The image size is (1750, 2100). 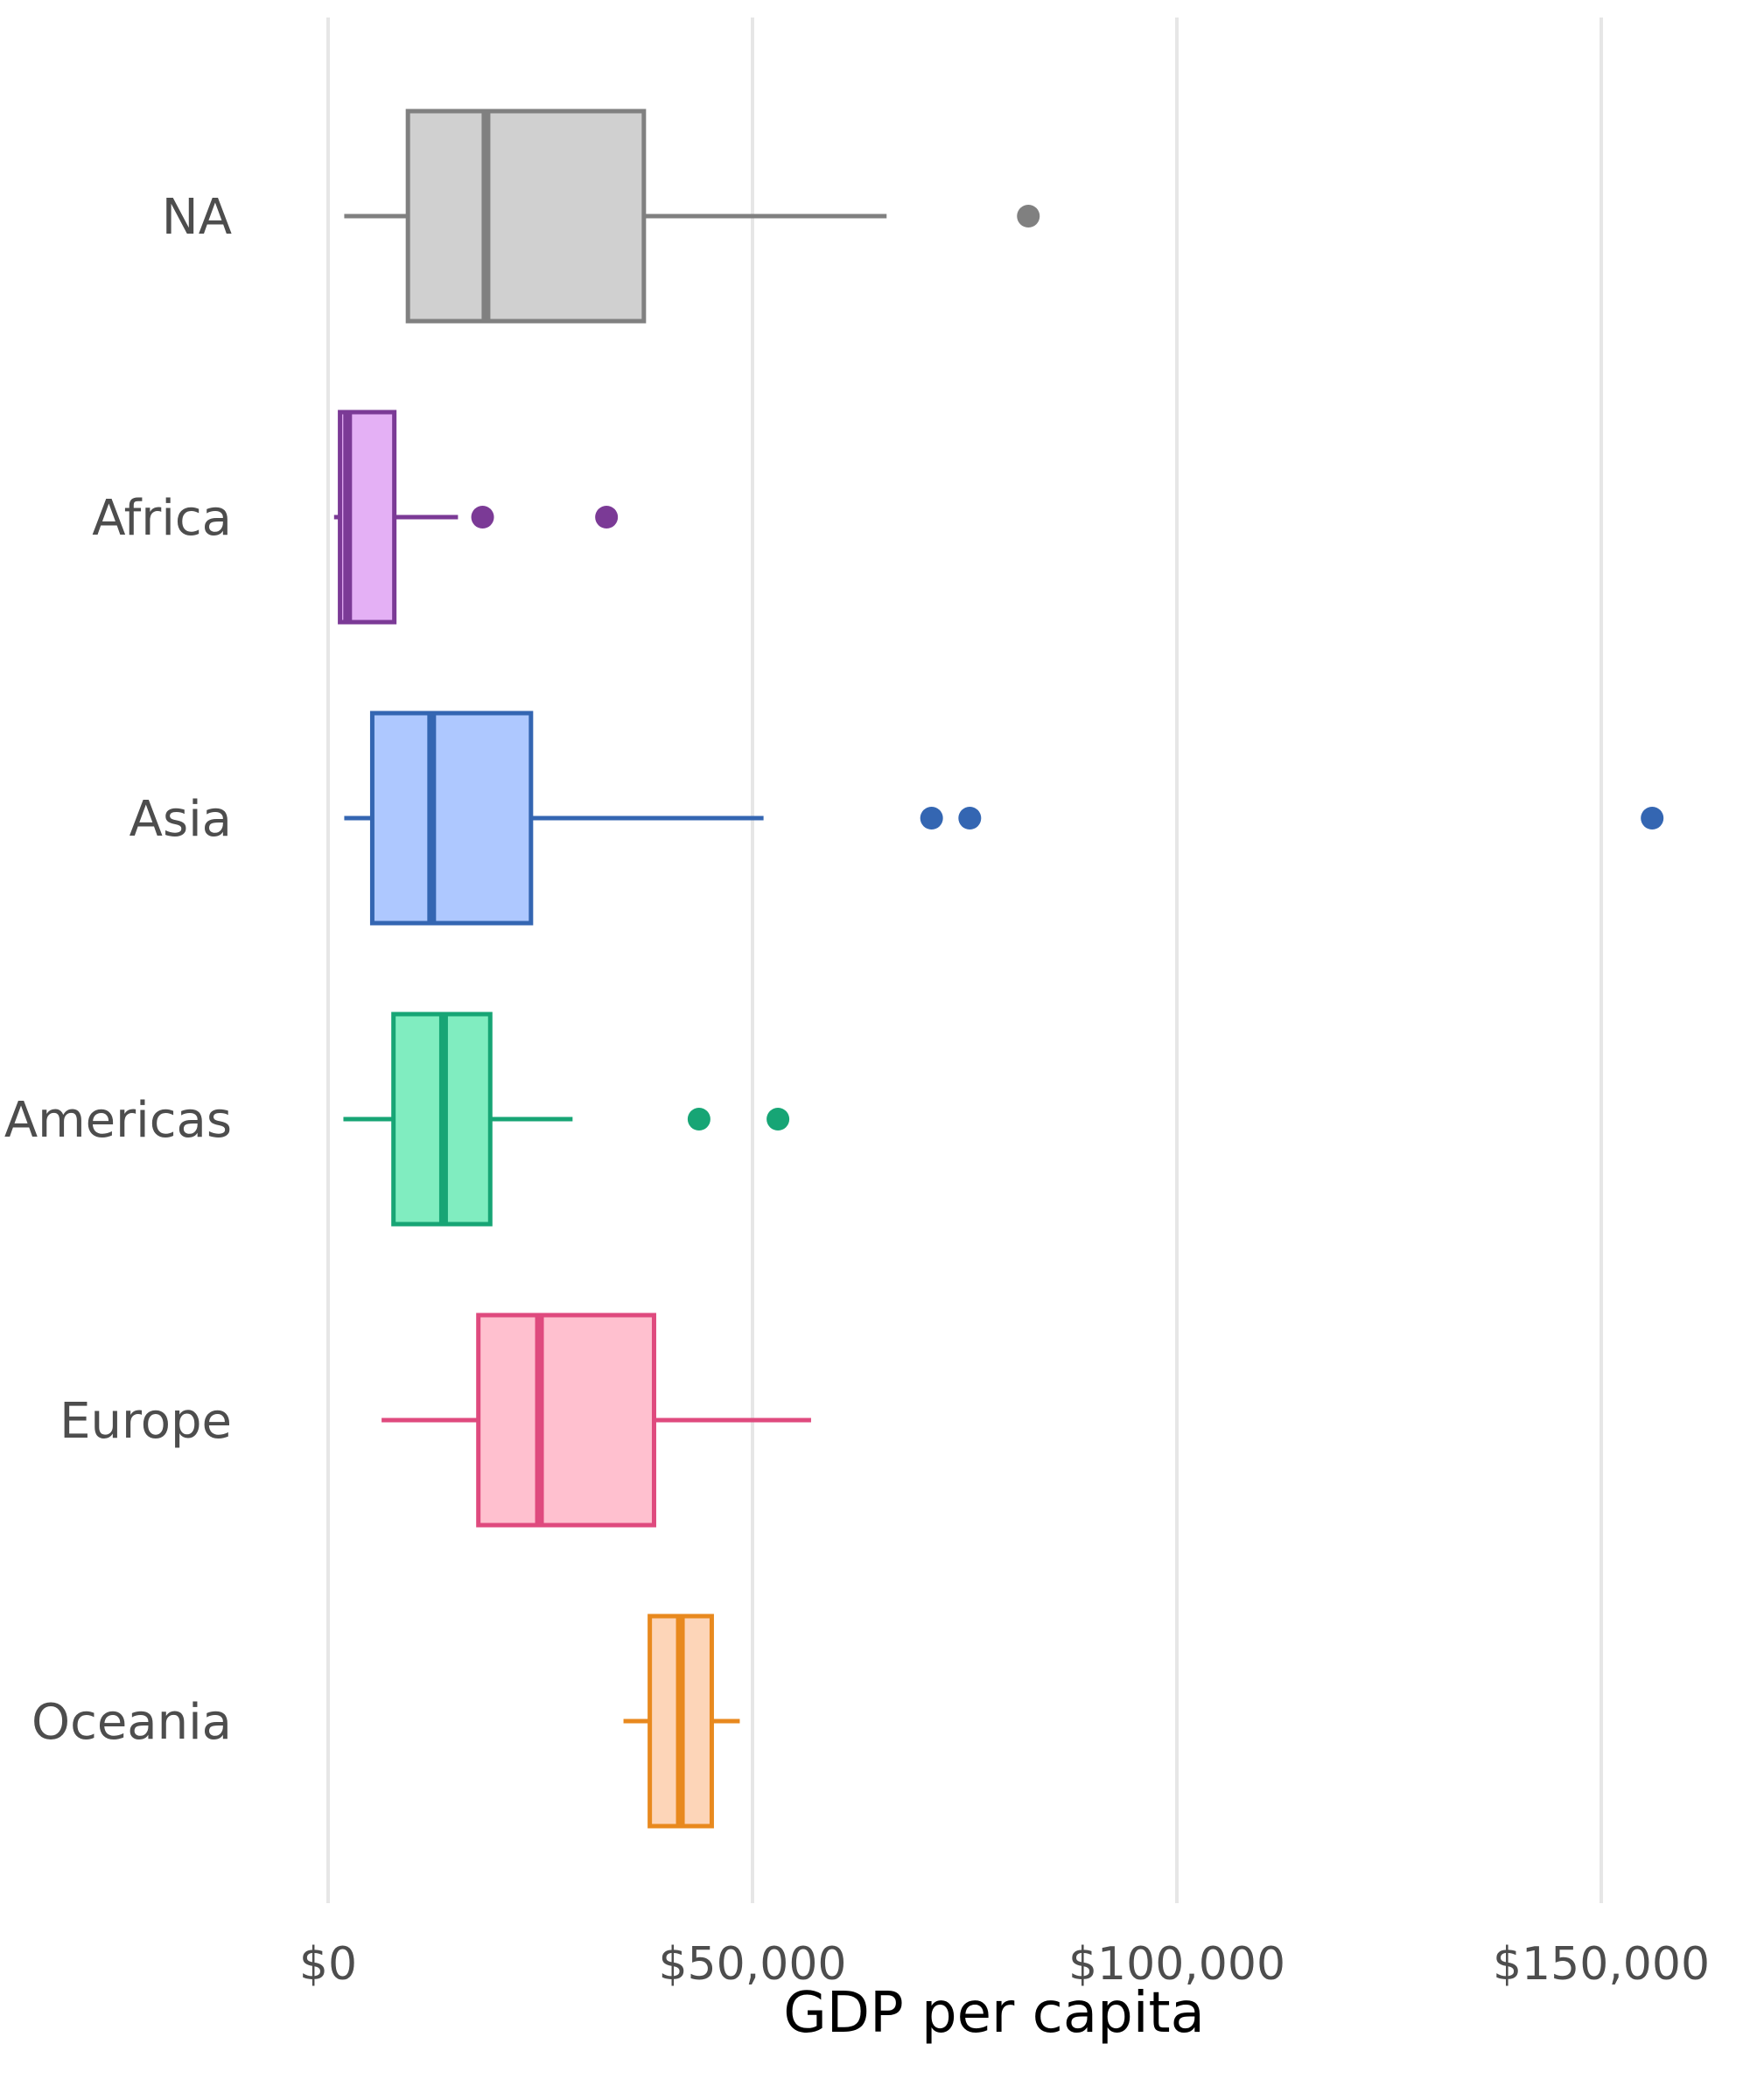 What do you see at coordinates (681, 1721) in the screenshot?
I see `box-oceania` at bounding box center [681, 1721].